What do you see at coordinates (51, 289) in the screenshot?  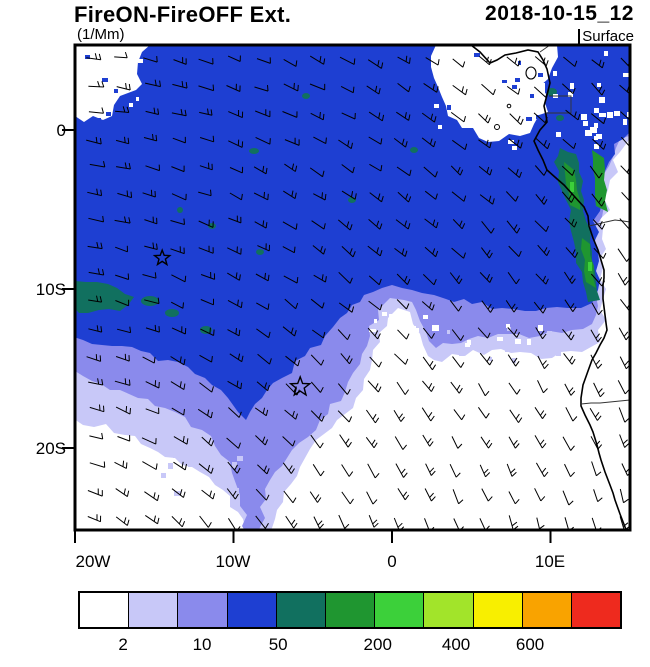 I see `y-tick-label: 10S` at bounding box center [51, 289].